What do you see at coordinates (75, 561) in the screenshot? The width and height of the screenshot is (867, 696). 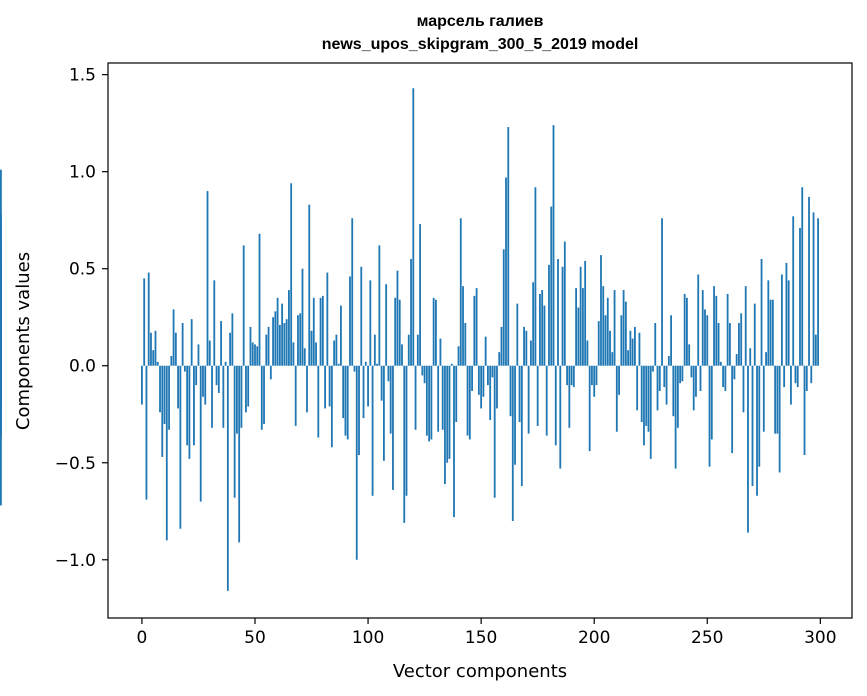 I see `y-tick-label: −1.0` at bounding box center [75, 561].